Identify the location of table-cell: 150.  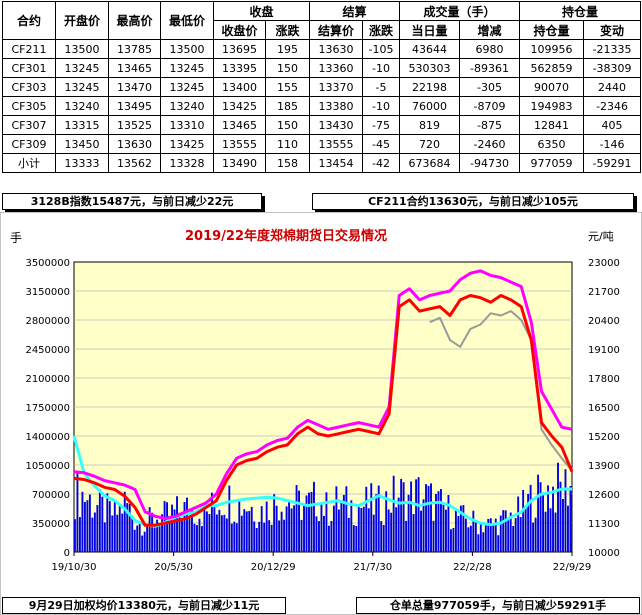
(287, 125).